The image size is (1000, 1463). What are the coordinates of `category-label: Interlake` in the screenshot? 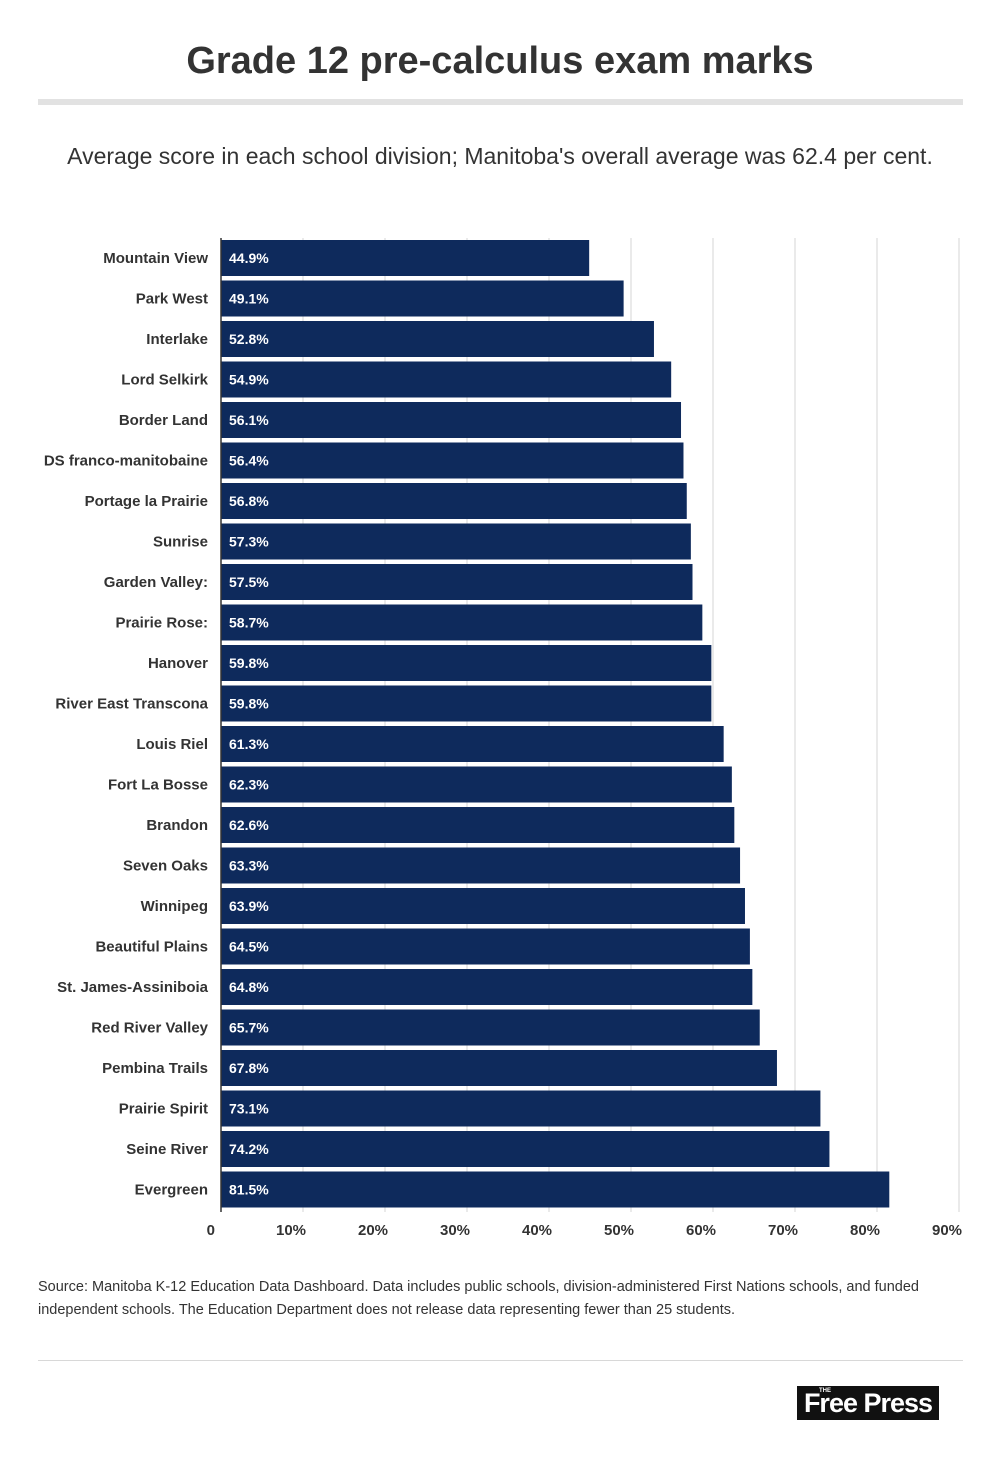 It's located at (177, 339).